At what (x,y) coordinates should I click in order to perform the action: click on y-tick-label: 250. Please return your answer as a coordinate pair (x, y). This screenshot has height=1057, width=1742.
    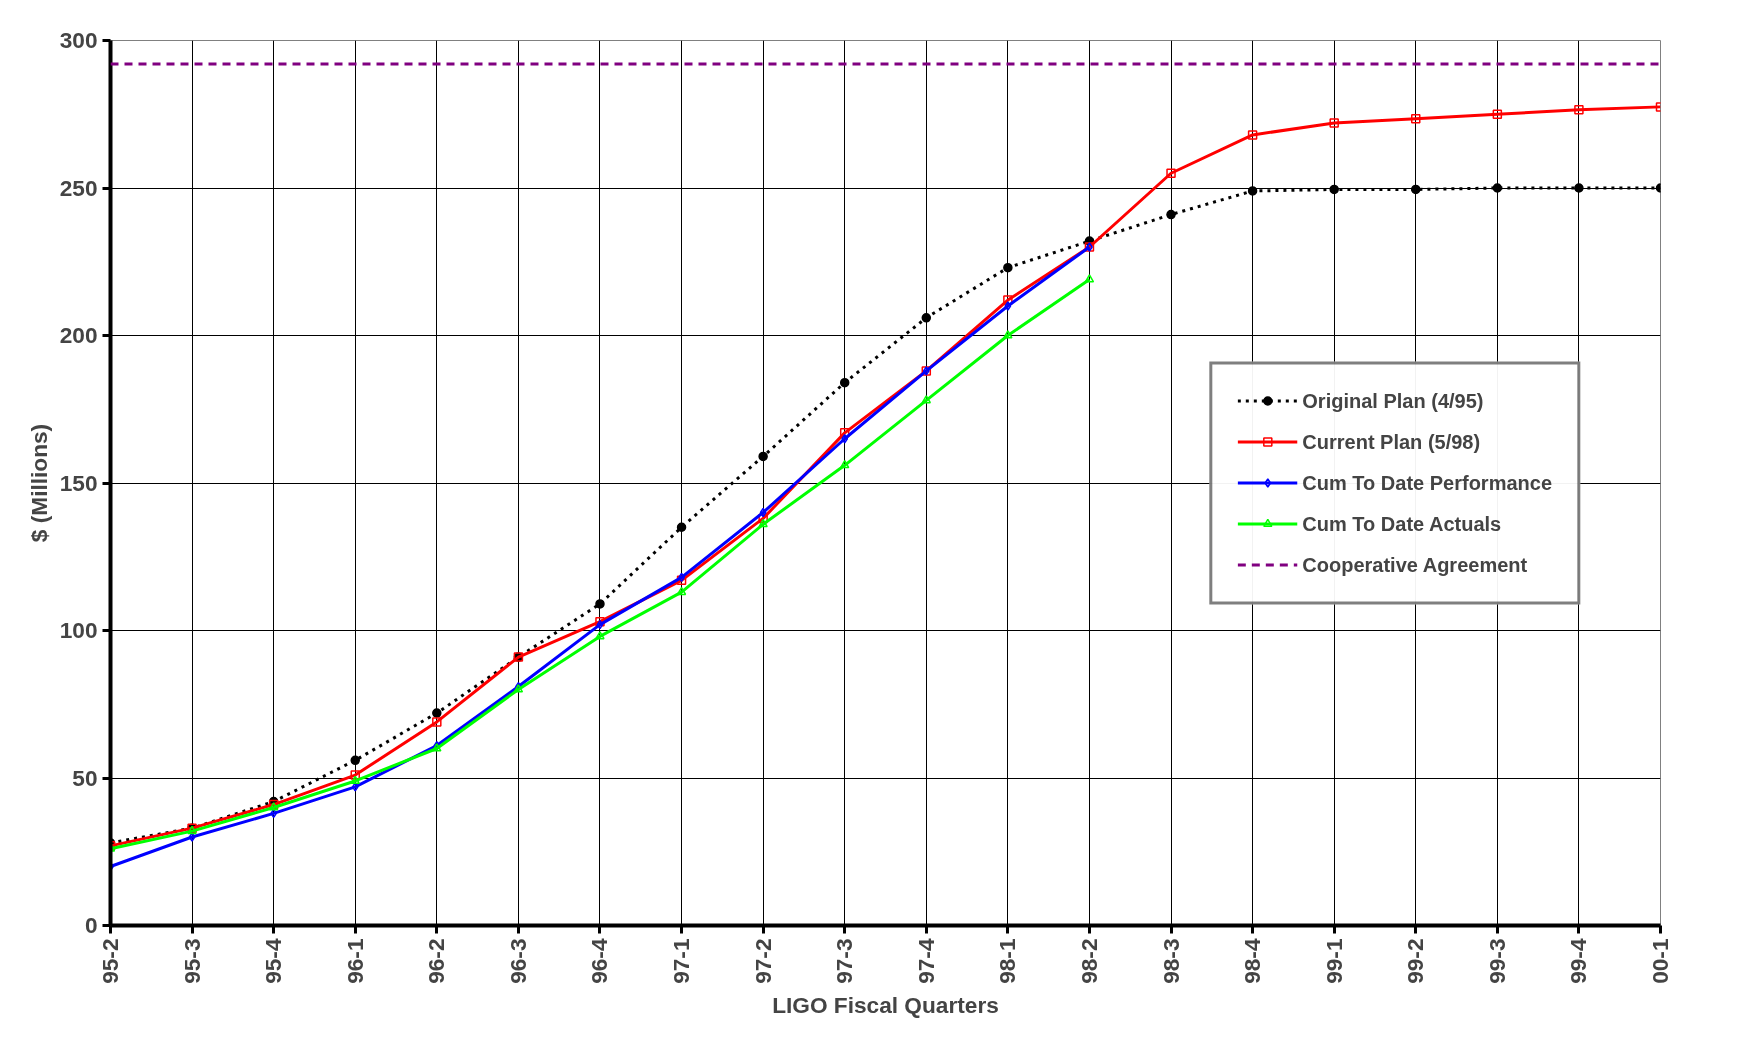
    Looking at the image, I should click on (78, 187).